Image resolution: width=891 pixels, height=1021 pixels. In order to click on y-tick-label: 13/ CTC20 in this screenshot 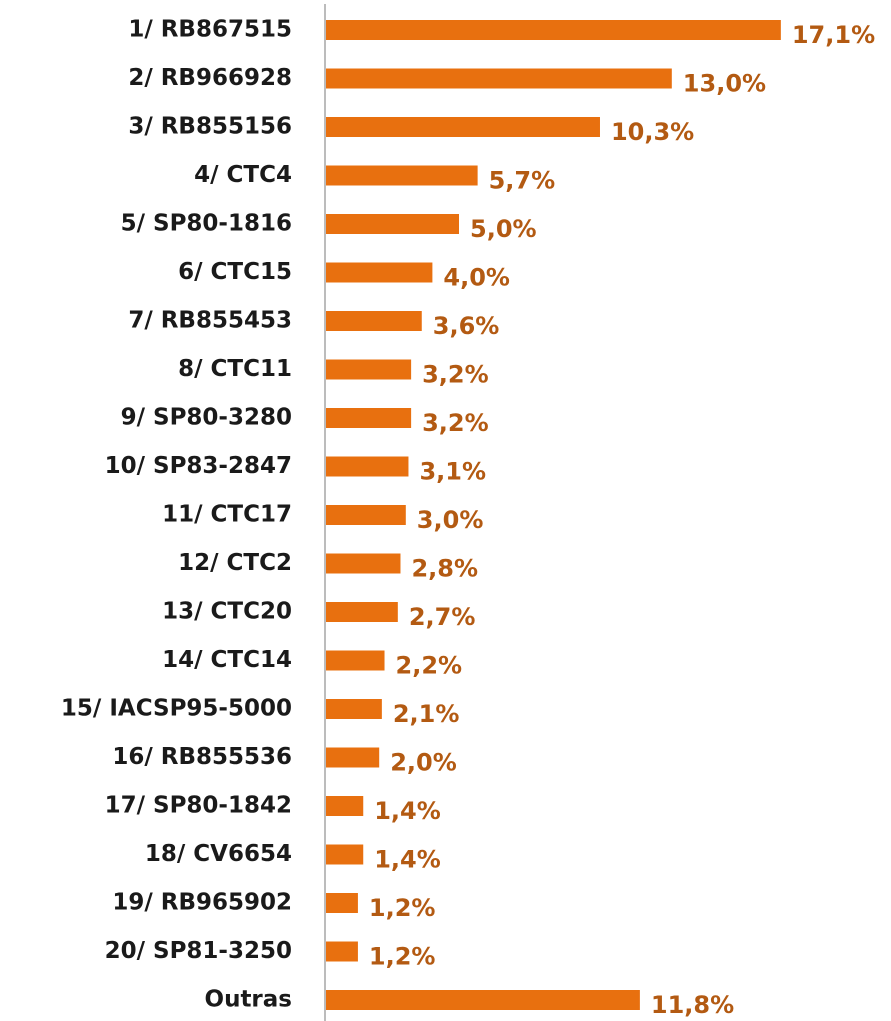, I will do `click(227, 612)`.